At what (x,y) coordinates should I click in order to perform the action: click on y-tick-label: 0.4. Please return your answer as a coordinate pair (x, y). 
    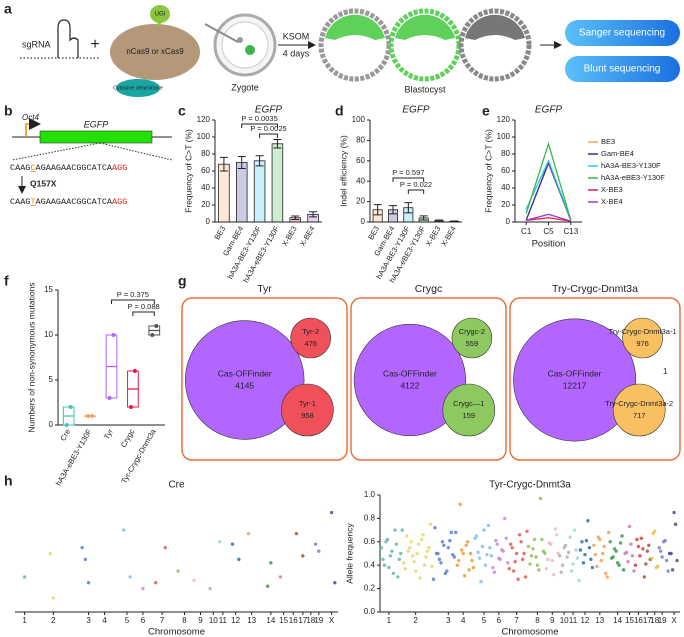
    Looking at the image, I should click on (370, 564).